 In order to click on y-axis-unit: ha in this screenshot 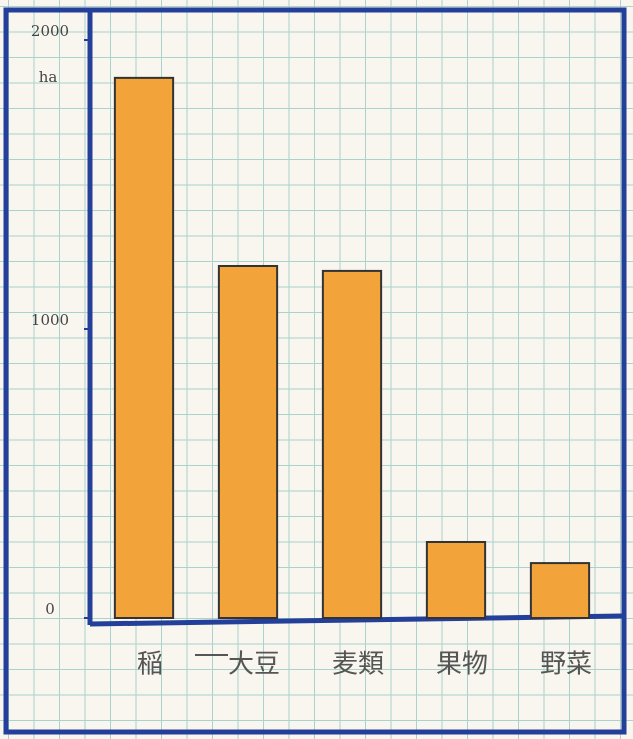, I will do `click(48, 77)`.